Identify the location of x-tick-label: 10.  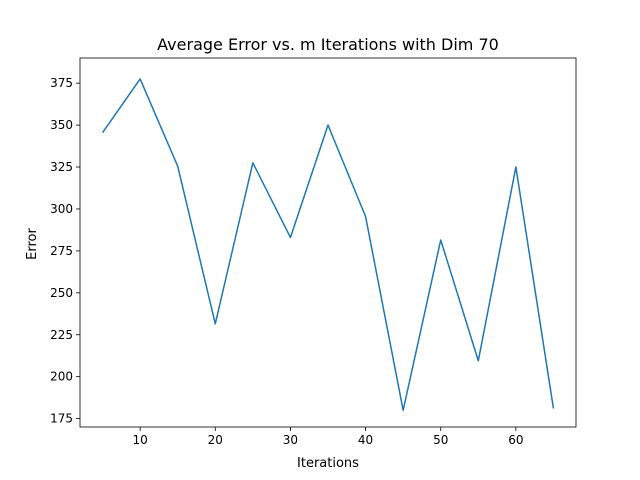
(139, 440).